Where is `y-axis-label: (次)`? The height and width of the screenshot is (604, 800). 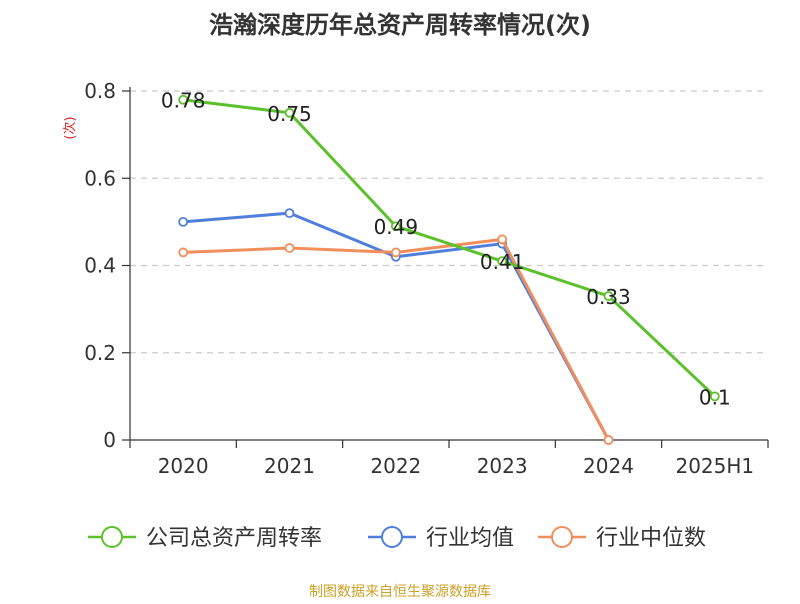 y-axis-label: (次) is located at coordinates (70, 127).